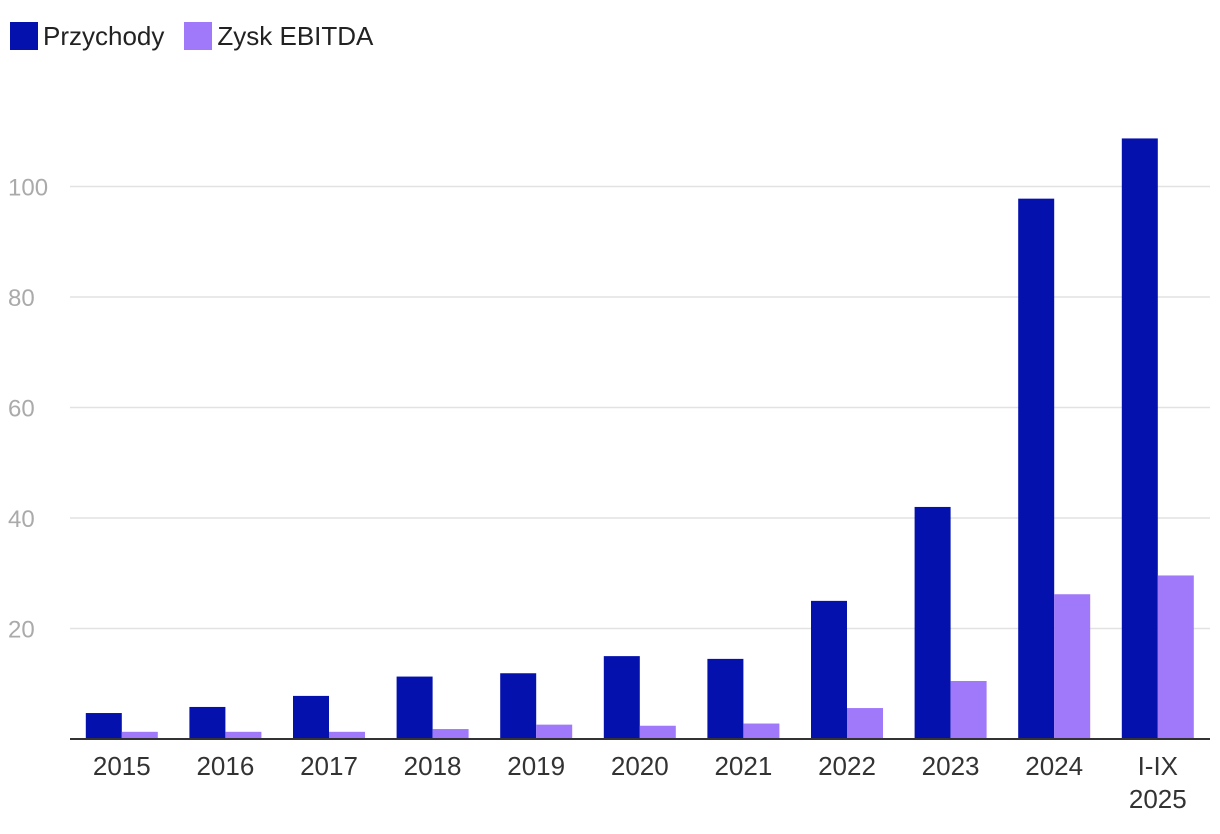 This screenshot has height=834, width=1220. I want to click on y-tick-label-100: 100, so click(28, 188).